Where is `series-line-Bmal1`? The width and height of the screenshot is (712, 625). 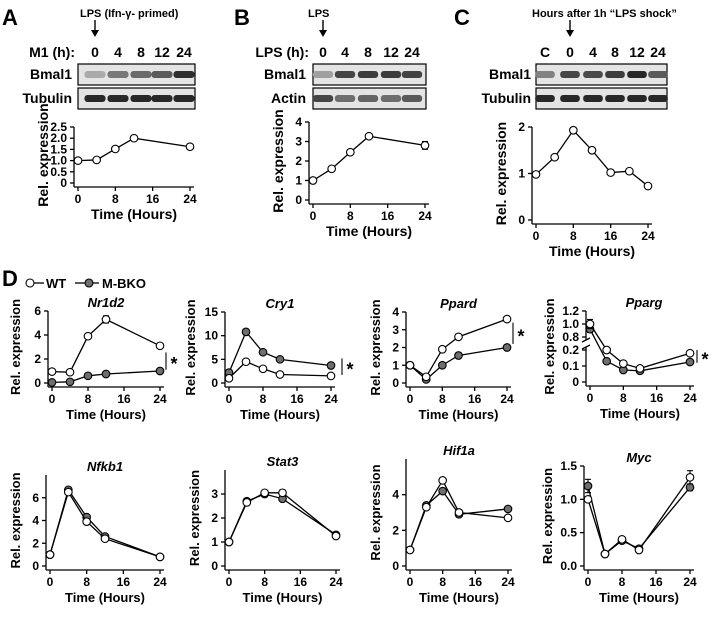
series-line-Bmal1 is located at coordinates (369, 158).